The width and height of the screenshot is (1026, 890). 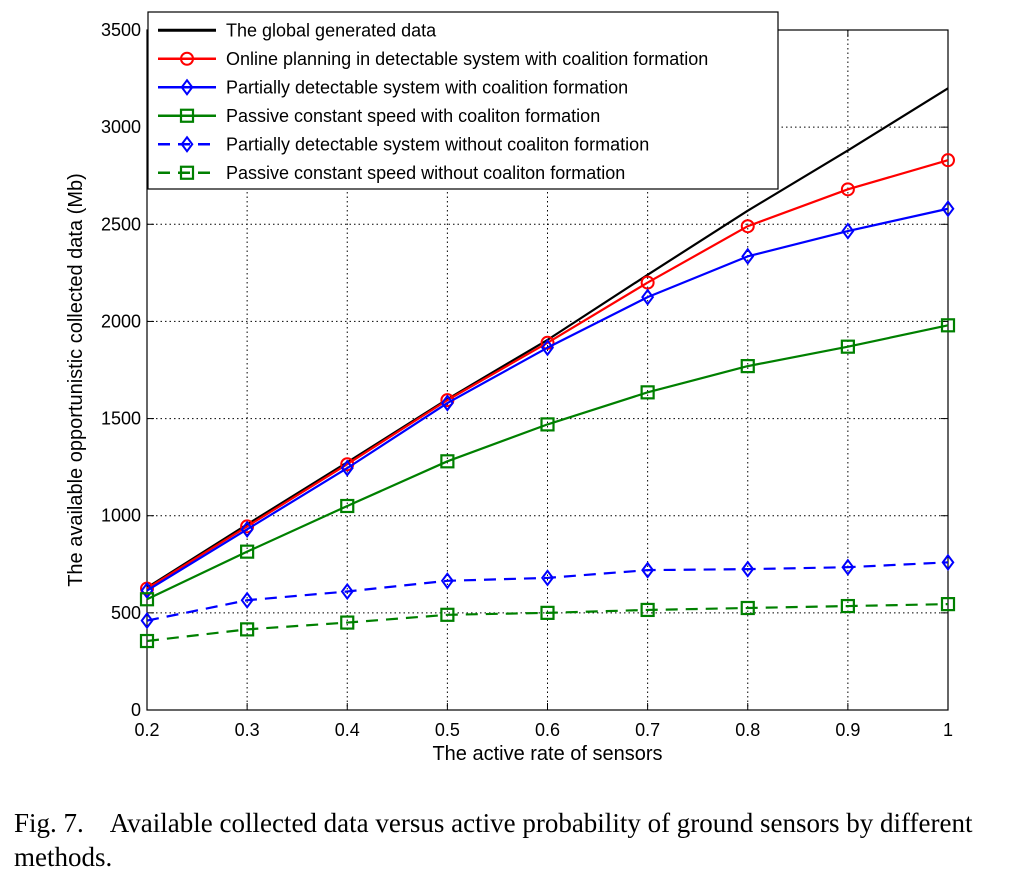 What do you see at coordinates (347, 730) in the screenshot?
I see `x-tick-label: 0.4` at bounding box center [347, 730].